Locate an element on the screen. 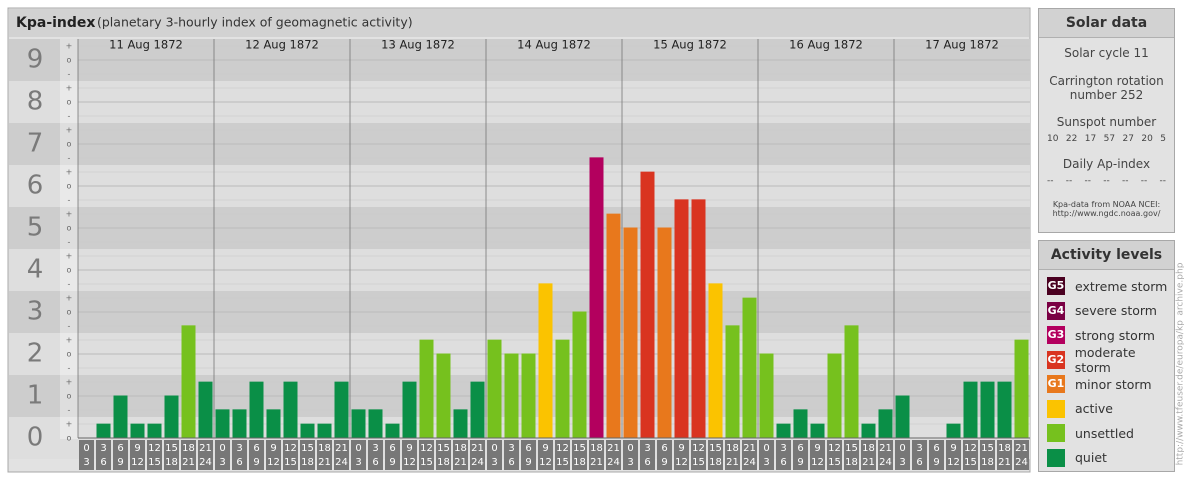 This screenshot has width=1184, height=480. legend-label: active is located at coordinates (1094, 409).